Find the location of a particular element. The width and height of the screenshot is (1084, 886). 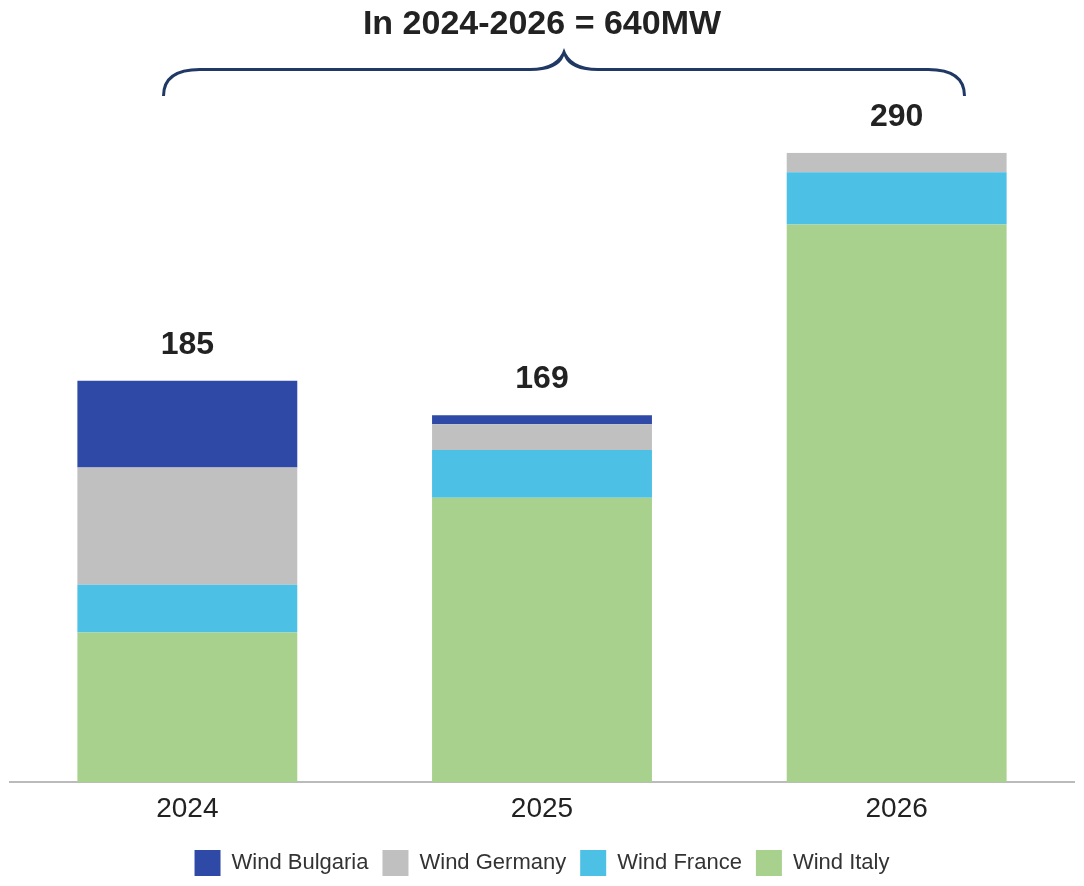

annotation: 290 is located at coordinates (896, 114).